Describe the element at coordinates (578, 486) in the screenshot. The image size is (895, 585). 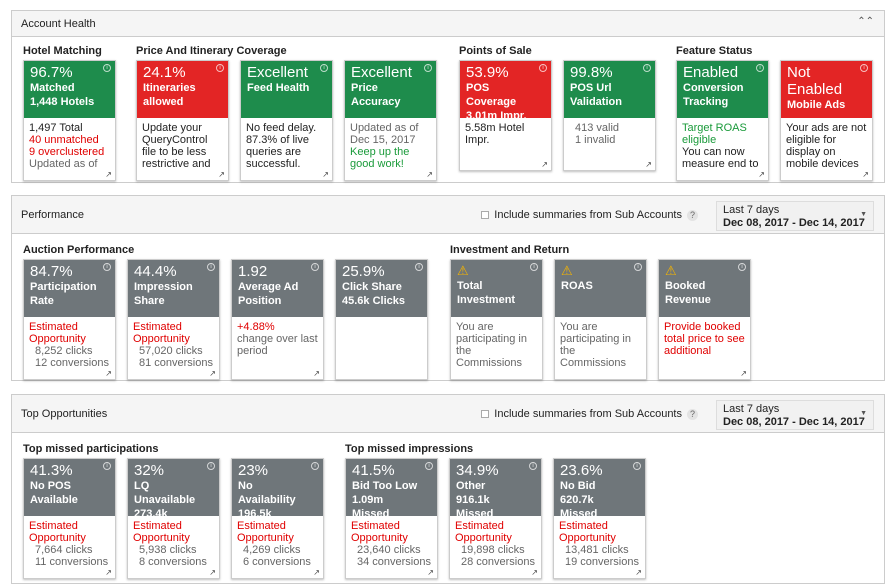
I see `card-label: No Bid` at that location.